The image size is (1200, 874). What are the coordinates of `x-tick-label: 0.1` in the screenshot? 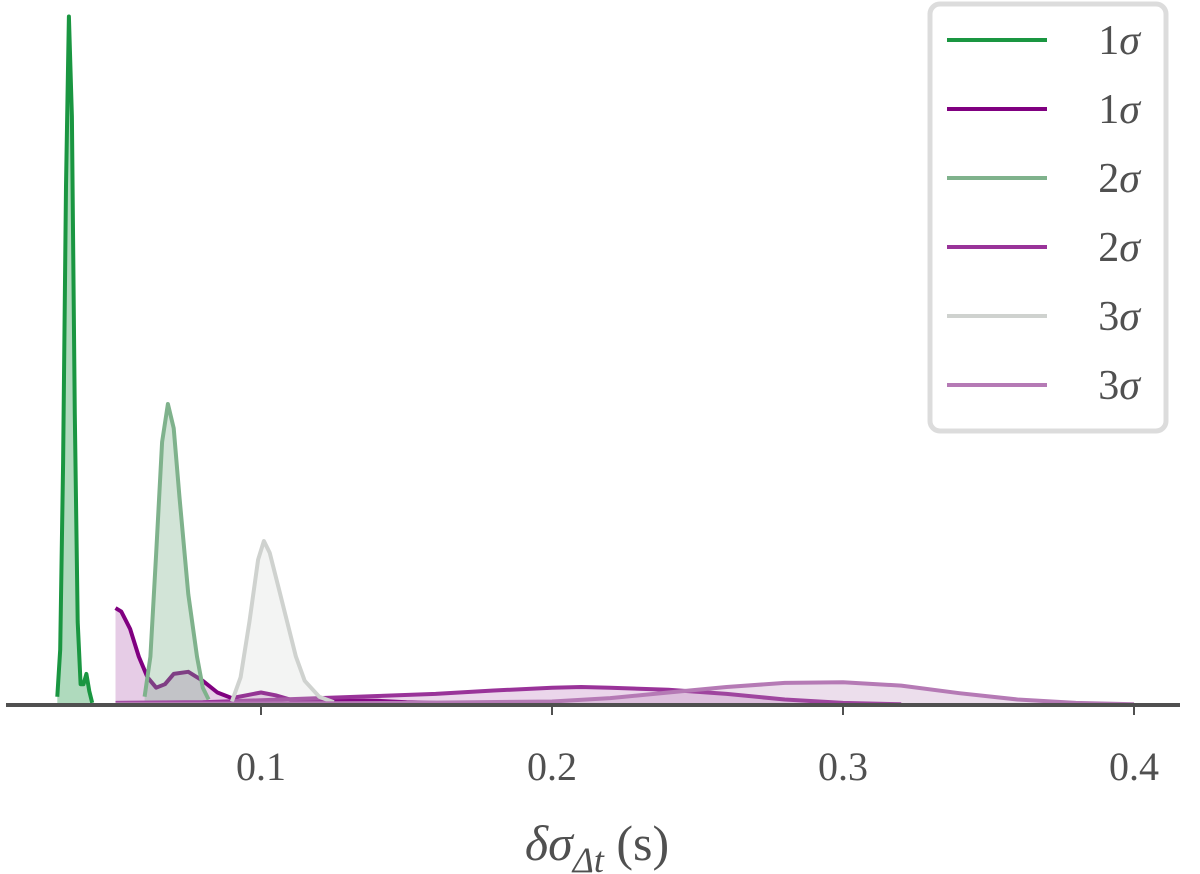 It's located at (261, 766).